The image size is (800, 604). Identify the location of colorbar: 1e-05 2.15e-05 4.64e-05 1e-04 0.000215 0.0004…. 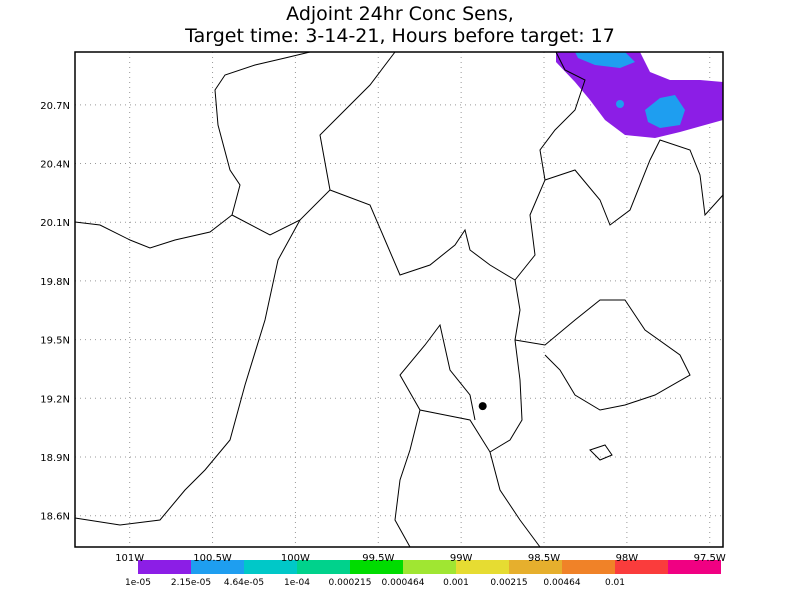
(423, 574).